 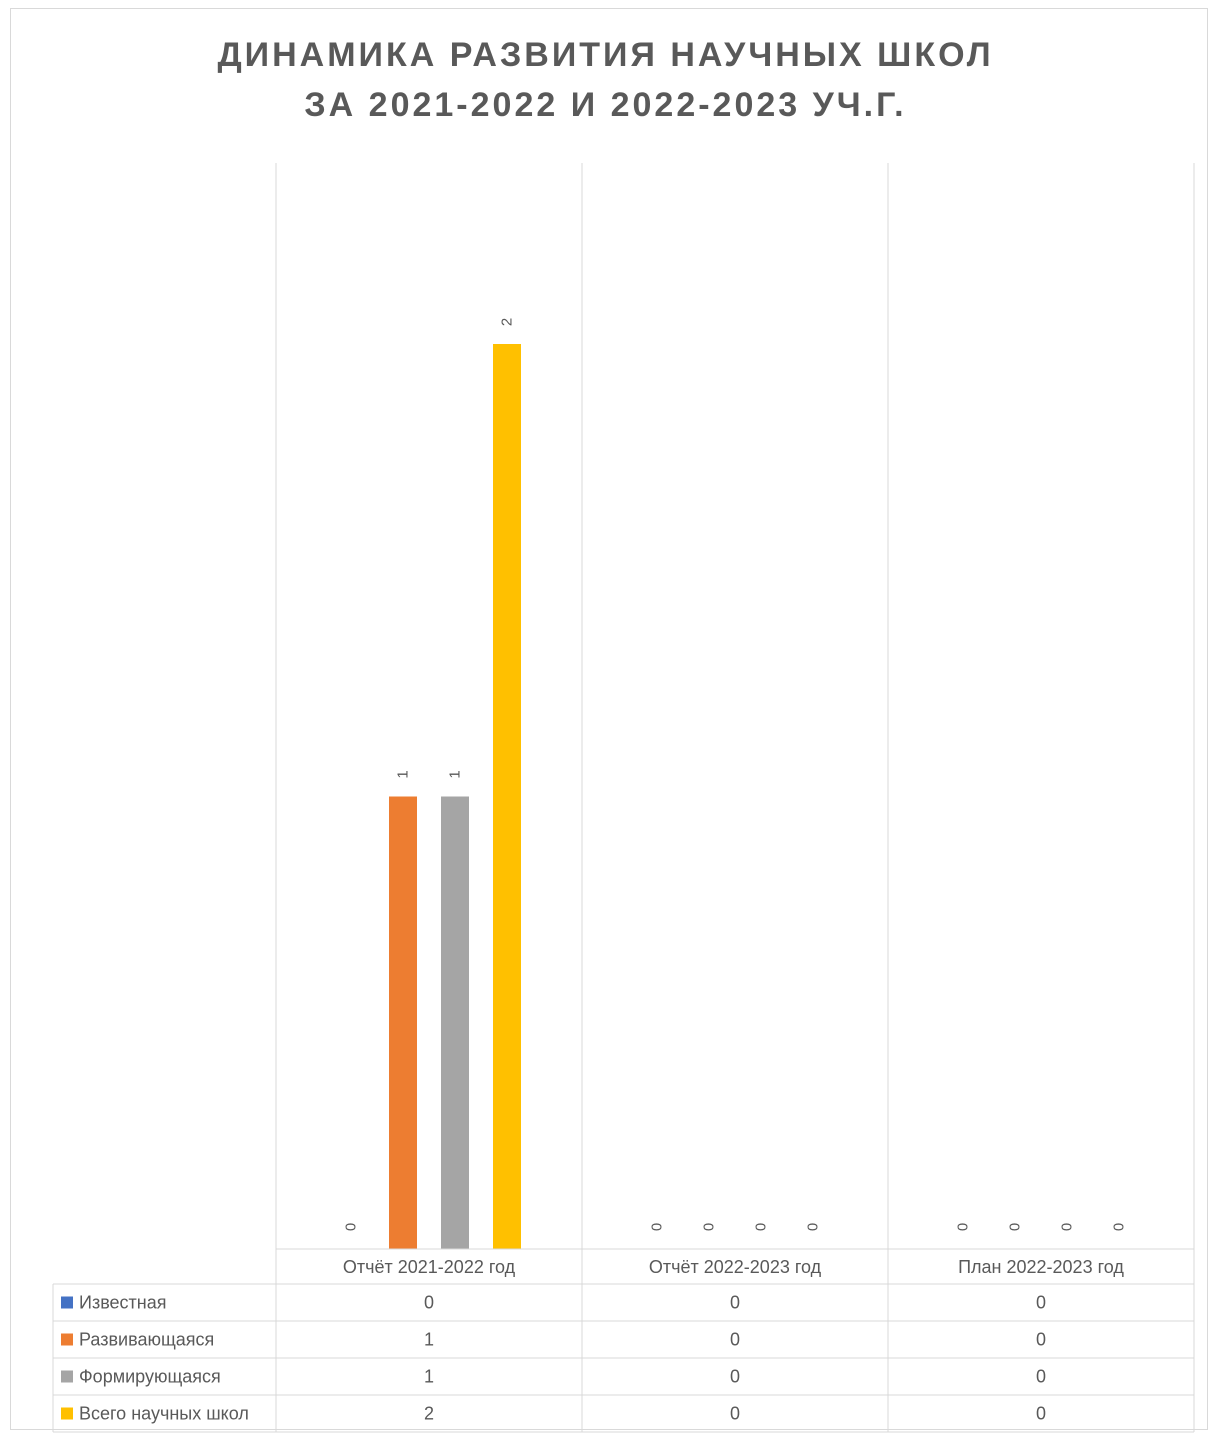 What do you see at coordinates (1015, 1227) in the screenshot?
I see `data-label-3-2: 0` at bounding box center [1015, 1227].